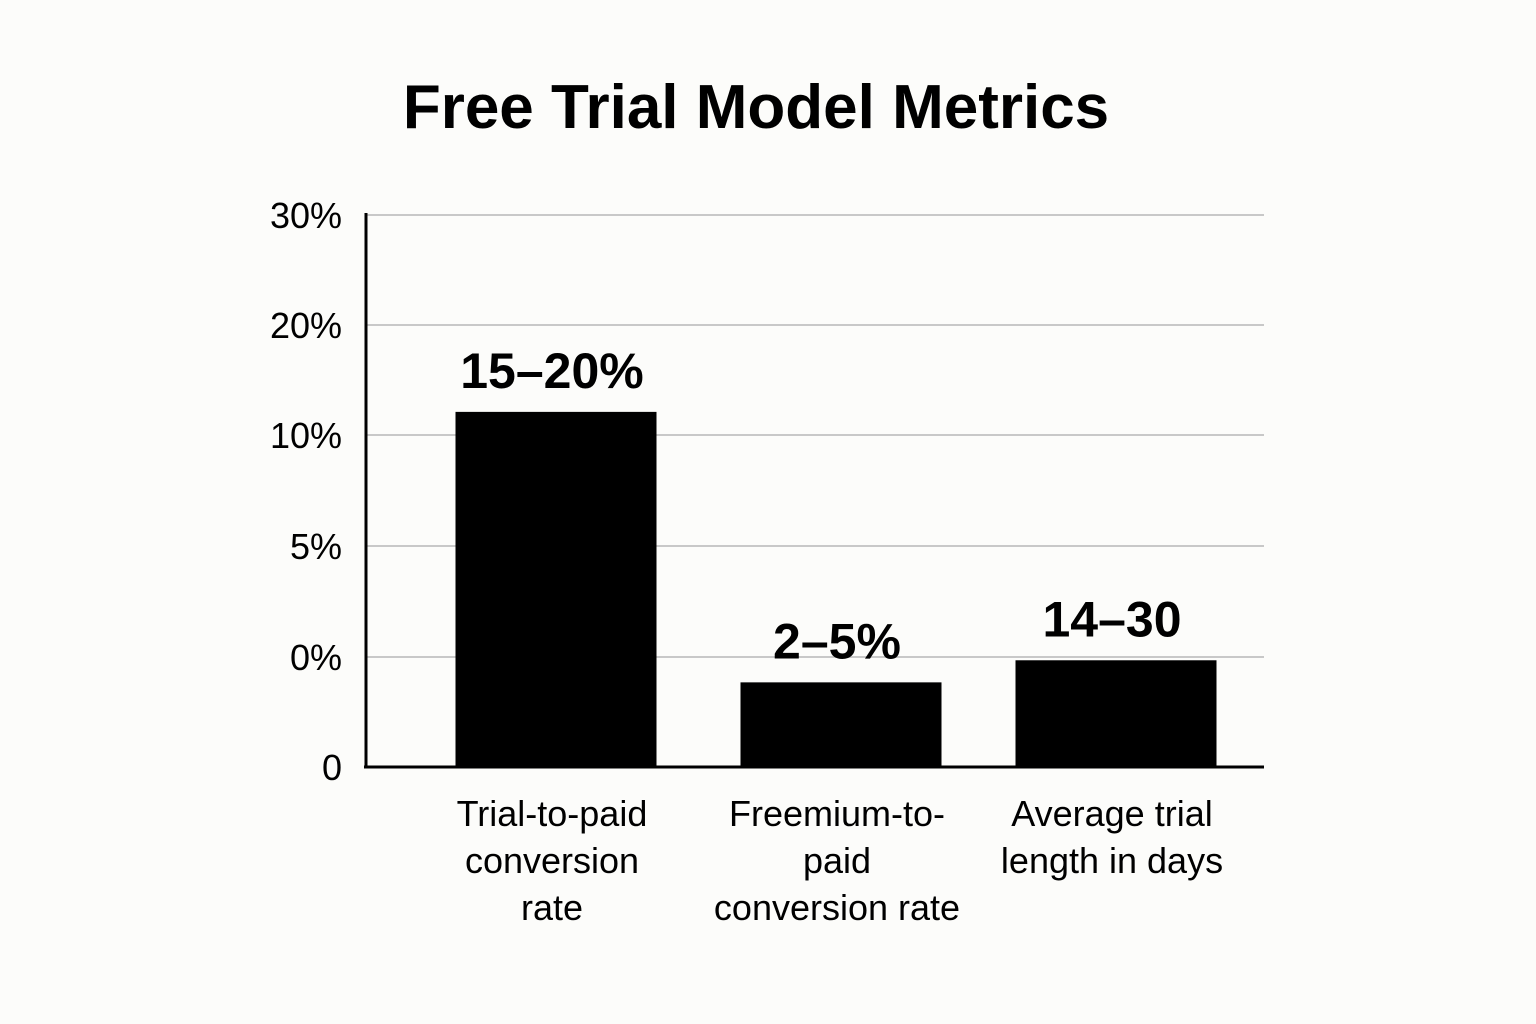 This screenshot has height=1024, width=1536. I want to click on category-label: Average trial length in days, so click(1112, 837).